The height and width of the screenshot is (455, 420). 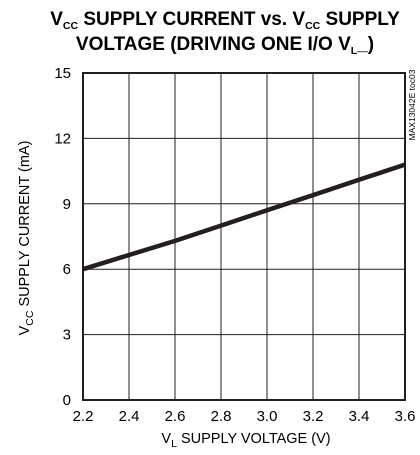 I want to click on x-tick-label-3: 2.8, so click(x=221, y=416).